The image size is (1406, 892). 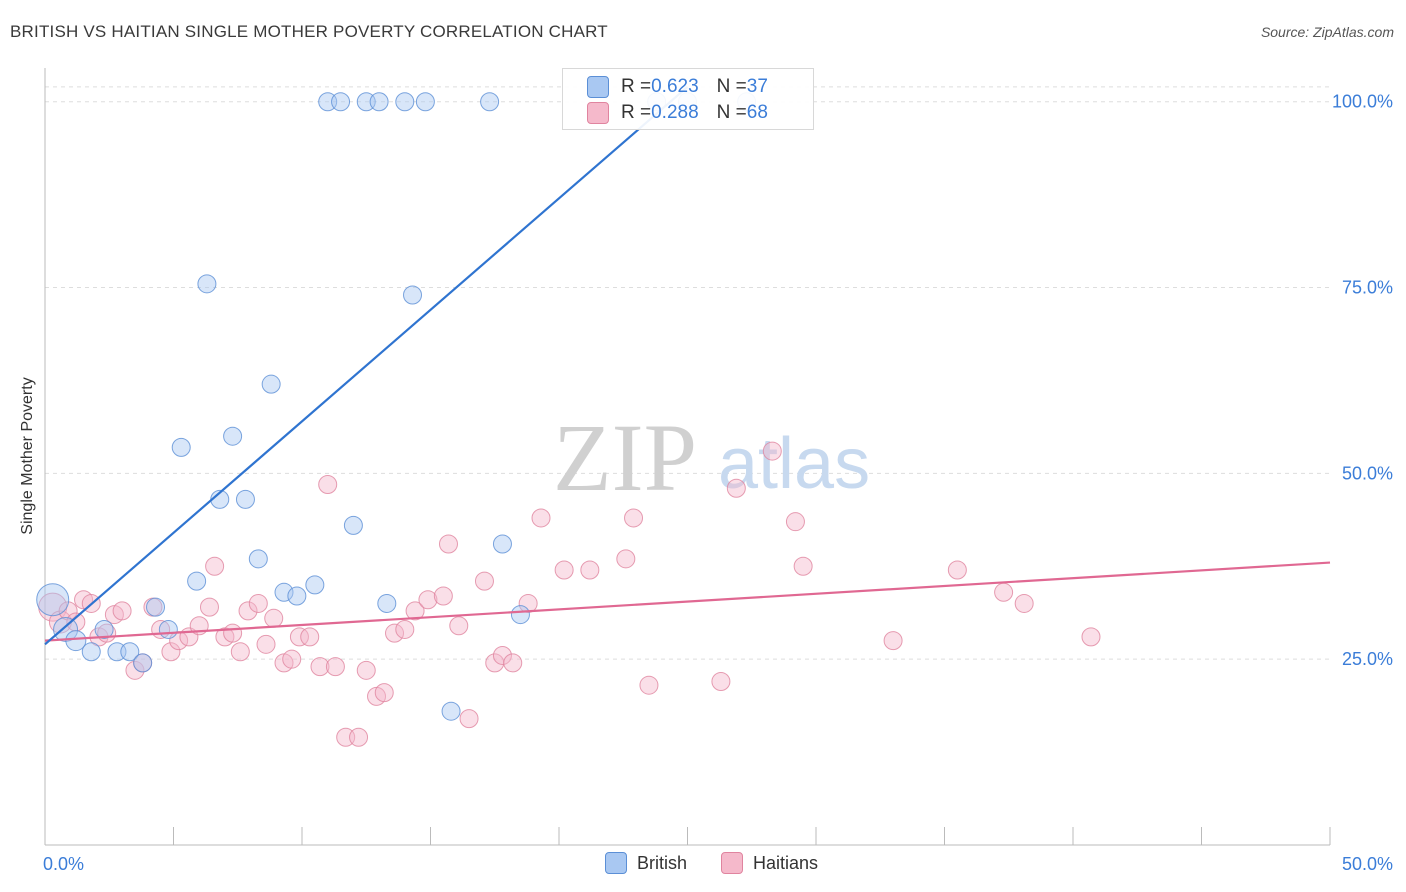 What do you see at coordinates (63, 864) in the screenshot?
I see `x-tick-label: 0.0%` at bounding box center [63, 864].